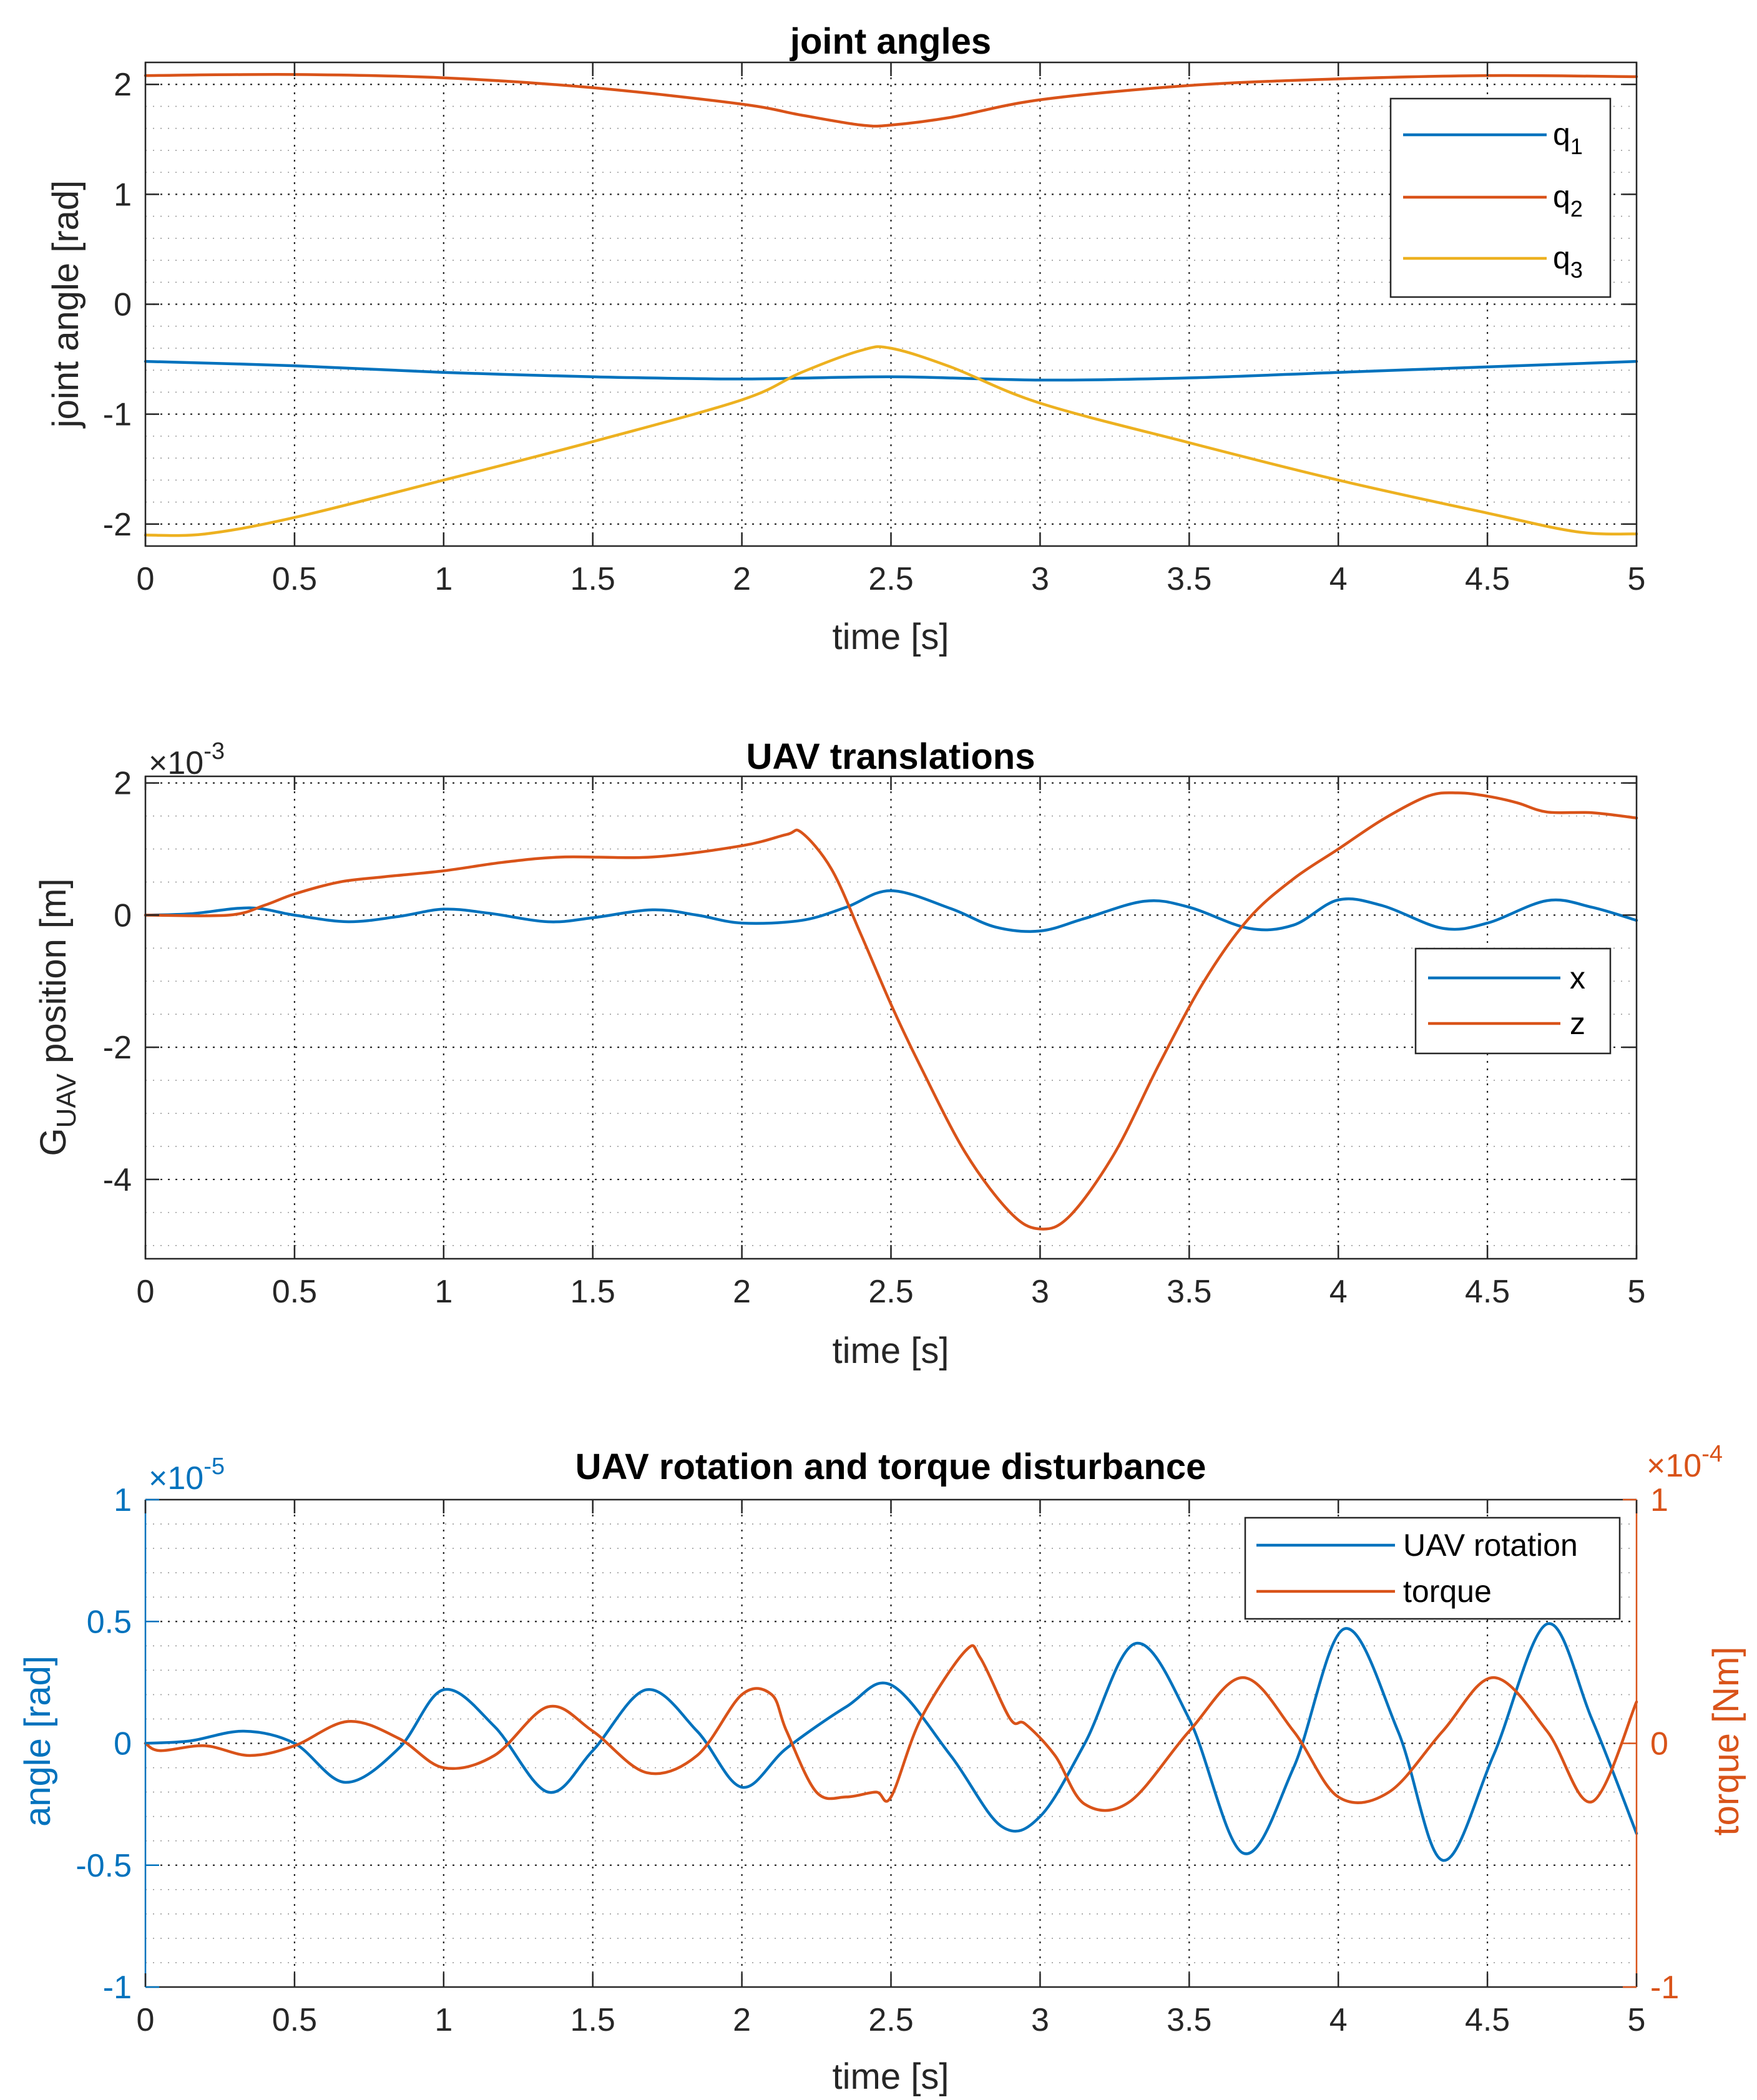 Image resolution: width=1757 pixels, height=2100 pixels. What do you see at coordinates (891, 371) in the screenshot?
I see `series-line-q1` at bounding box center [891, 371].